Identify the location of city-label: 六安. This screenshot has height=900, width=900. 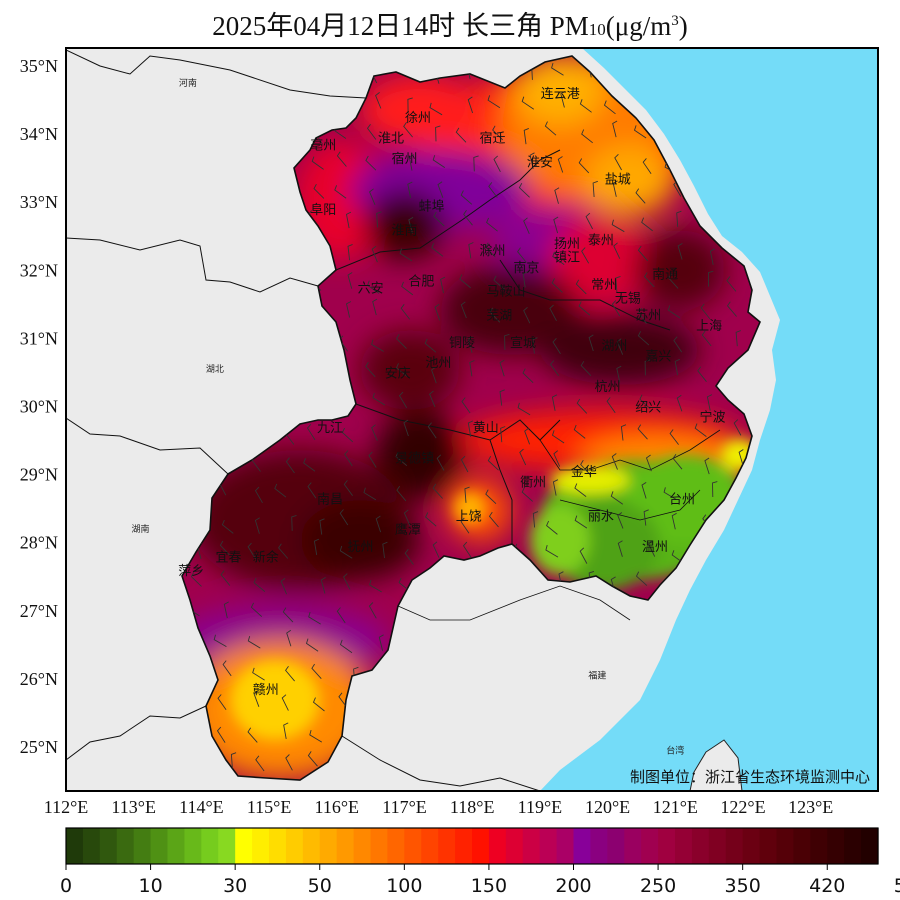
(371, 288).